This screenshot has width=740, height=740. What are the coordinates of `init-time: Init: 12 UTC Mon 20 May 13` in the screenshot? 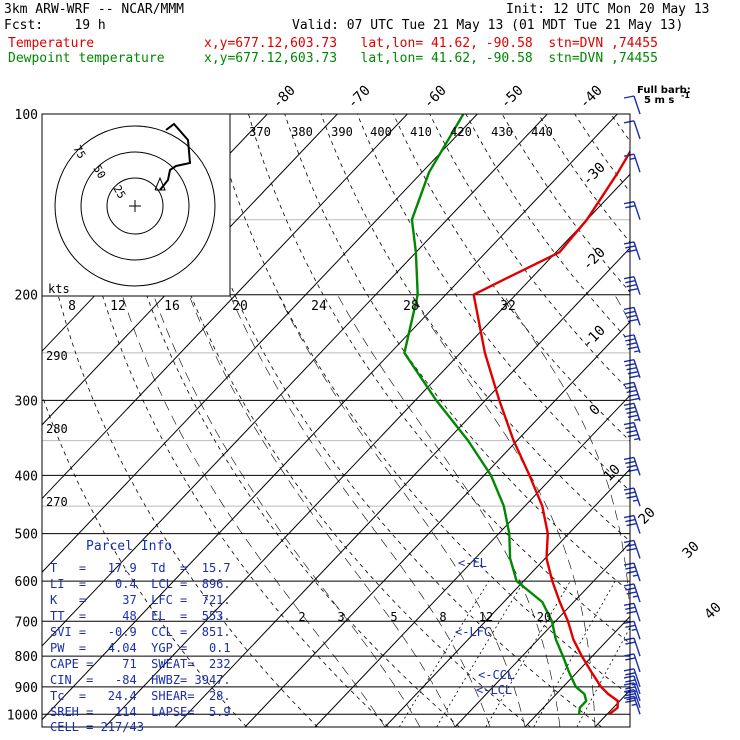 It's located at (608, 9).